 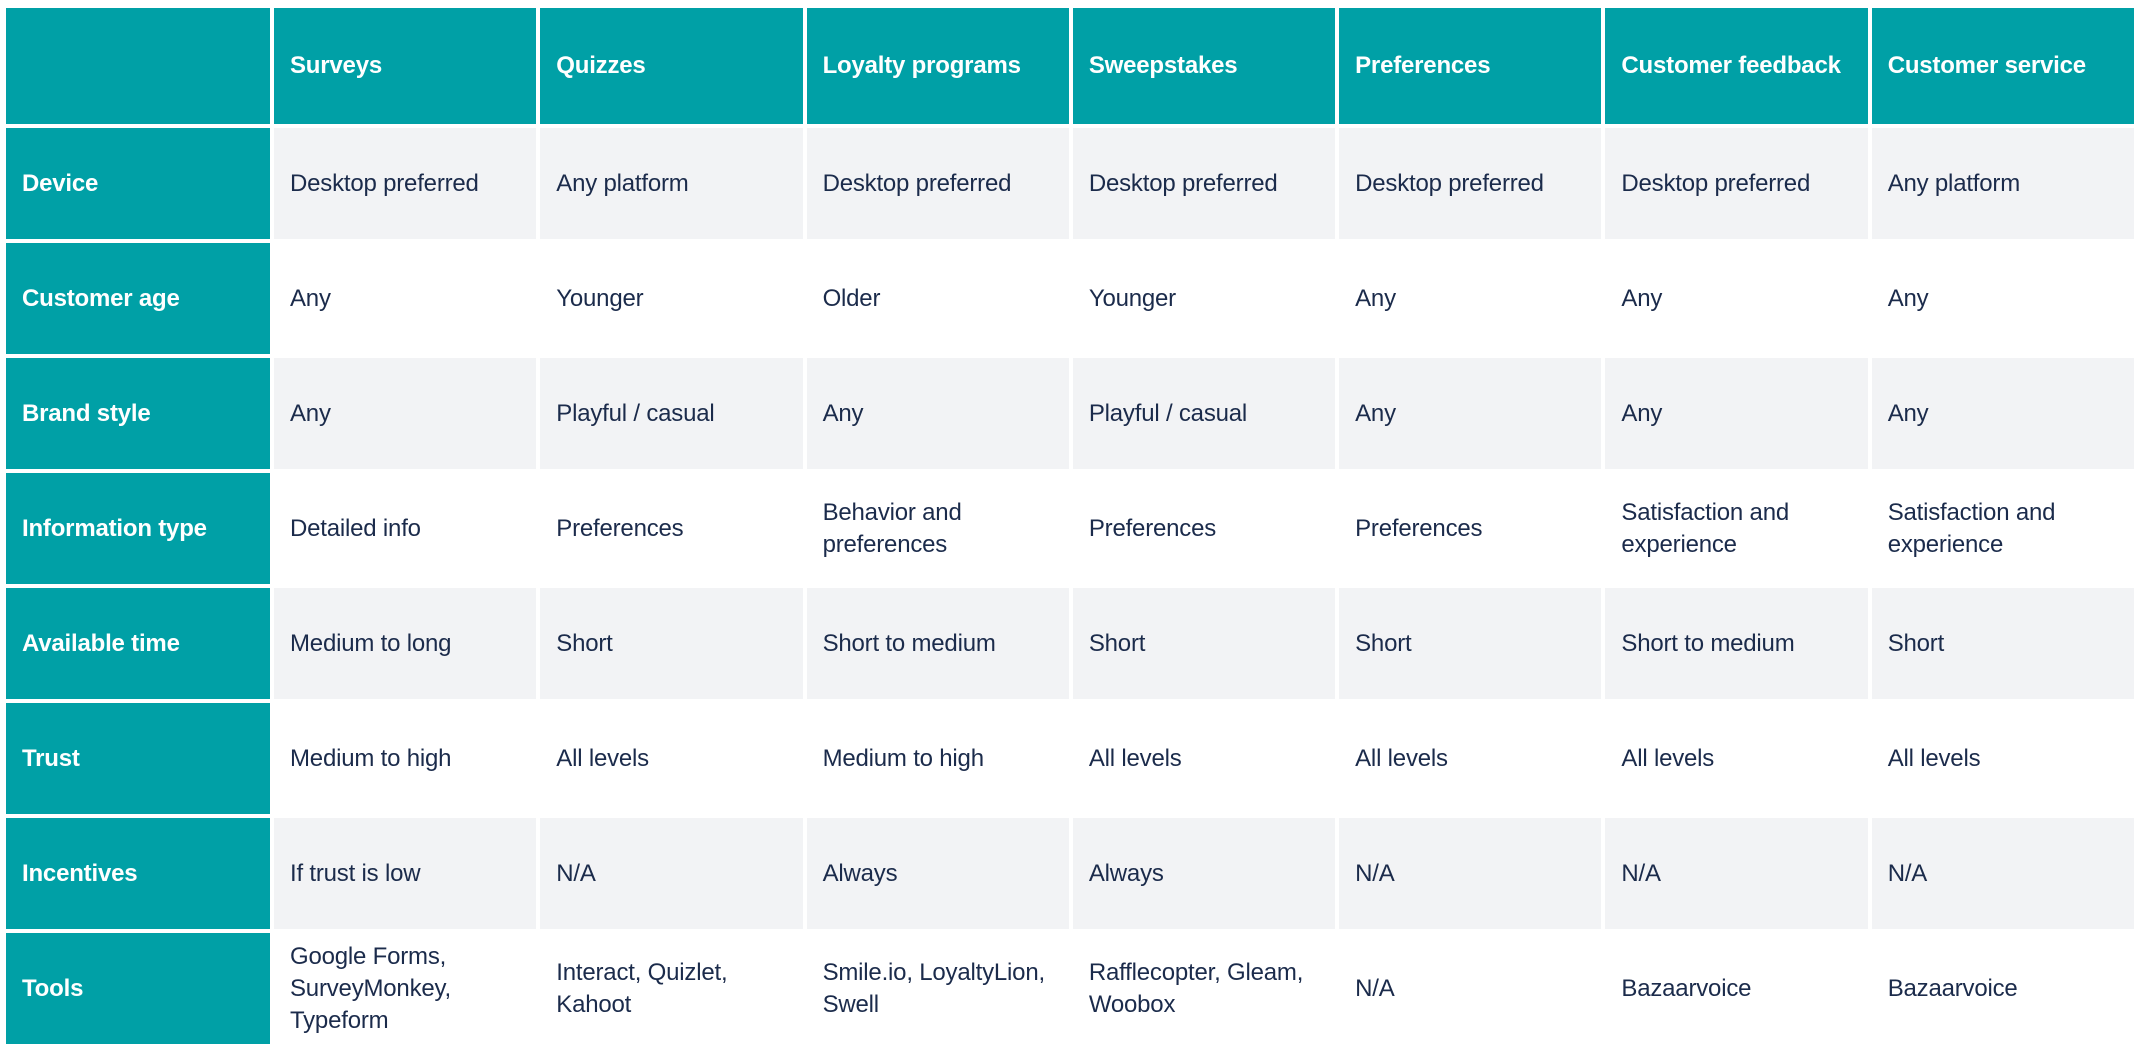 I want to click on column-header-quizzes: Quizzes, so click(x=671, y=66).